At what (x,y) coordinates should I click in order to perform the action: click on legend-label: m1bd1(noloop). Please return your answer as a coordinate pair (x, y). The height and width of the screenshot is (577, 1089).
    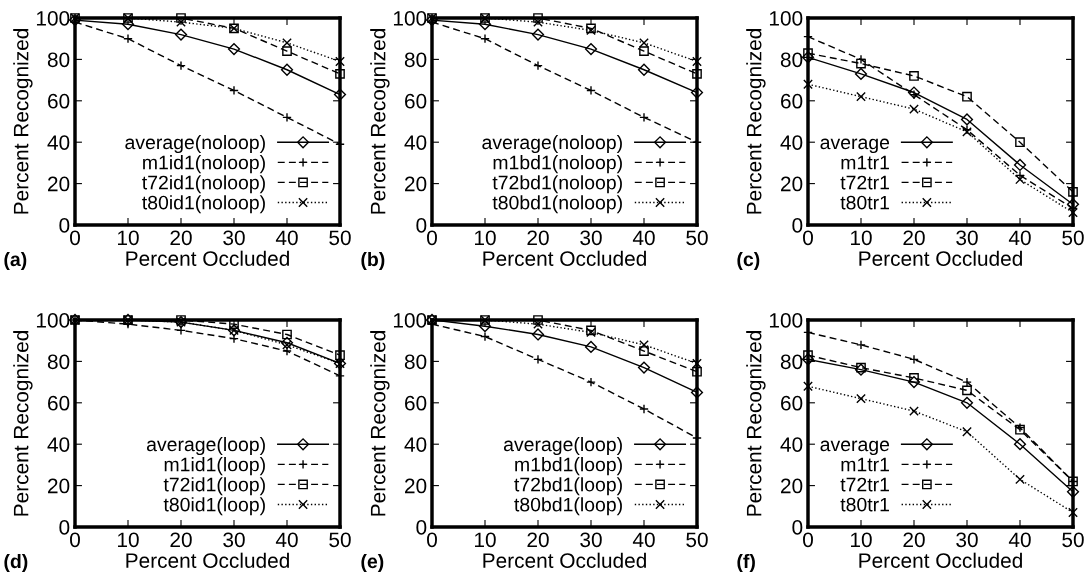
    Looking at the image, I should click on (557, 164).